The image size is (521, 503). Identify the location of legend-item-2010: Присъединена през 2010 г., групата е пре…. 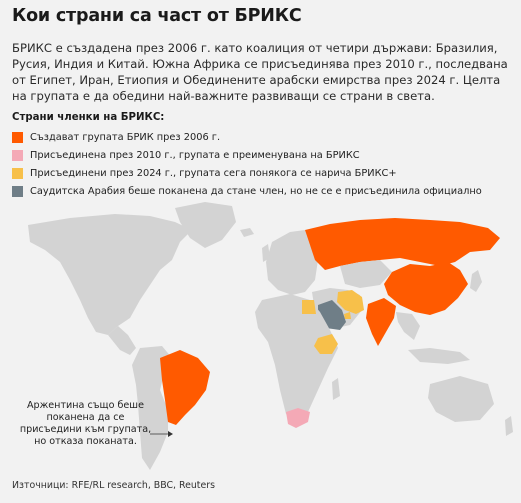
(262, 155).